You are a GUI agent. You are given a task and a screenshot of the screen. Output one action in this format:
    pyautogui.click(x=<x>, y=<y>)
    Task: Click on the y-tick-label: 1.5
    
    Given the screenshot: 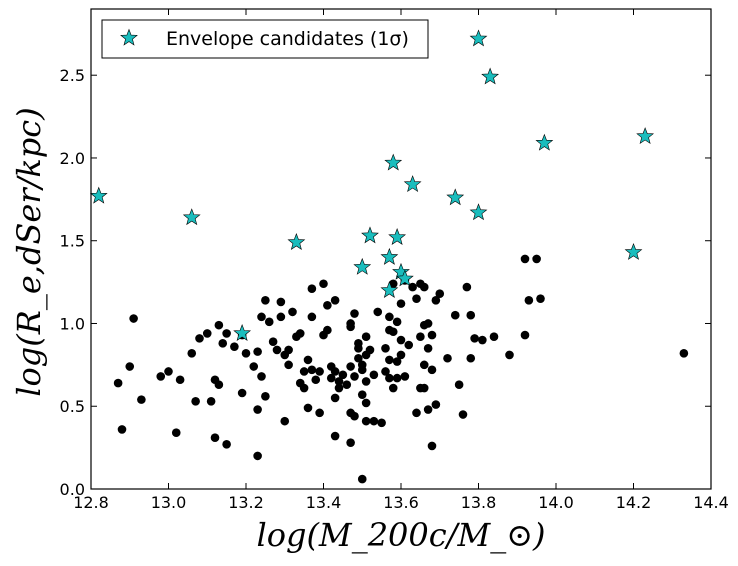 What is the action you would take?
    pyautogui.click(x=72, y=241)
    